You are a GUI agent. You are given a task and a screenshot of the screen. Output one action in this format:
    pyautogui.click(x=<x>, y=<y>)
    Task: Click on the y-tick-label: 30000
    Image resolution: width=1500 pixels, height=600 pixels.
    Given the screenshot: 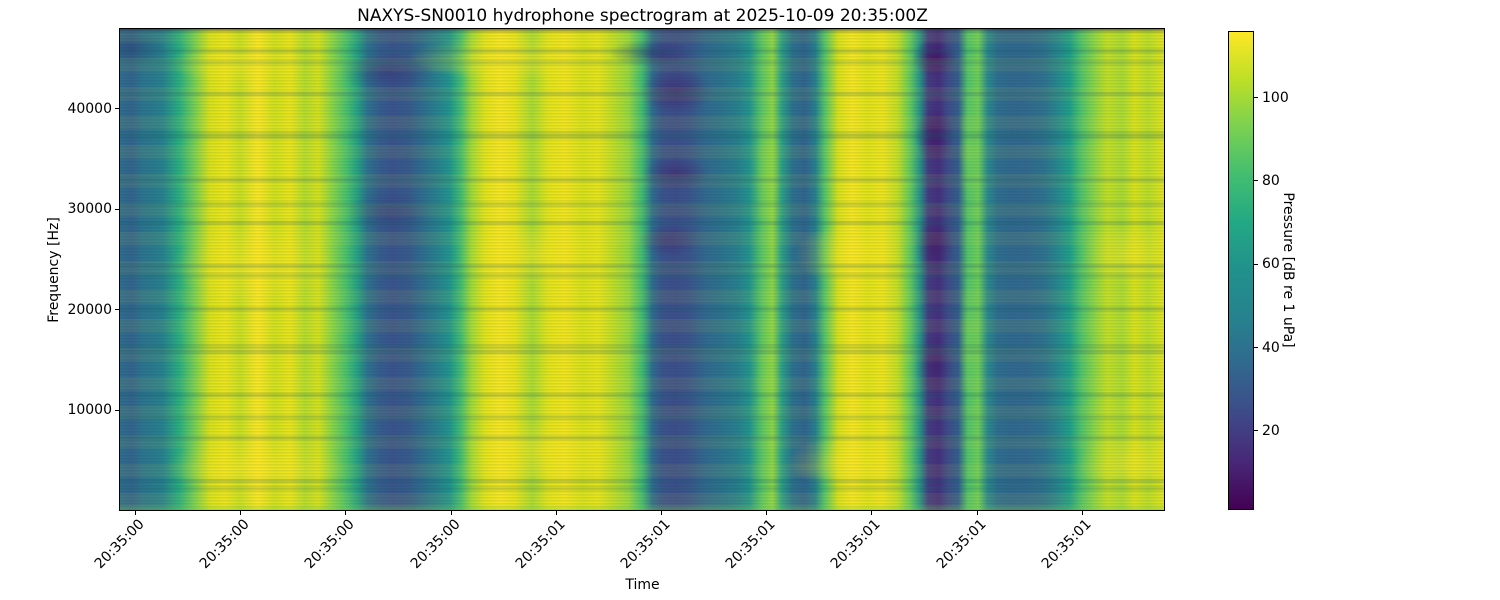 What is the action you would take?
    pyautogui.click(x=89, y=209)
    